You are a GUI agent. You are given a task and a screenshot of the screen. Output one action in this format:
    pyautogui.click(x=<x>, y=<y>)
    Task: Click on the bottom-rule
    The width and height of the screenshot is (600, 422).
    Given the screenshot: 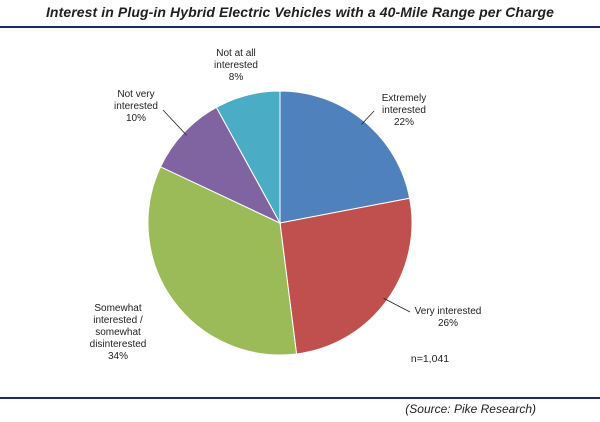 What is the action you would take?
    pyautogui.click(x=300, y=398)
    